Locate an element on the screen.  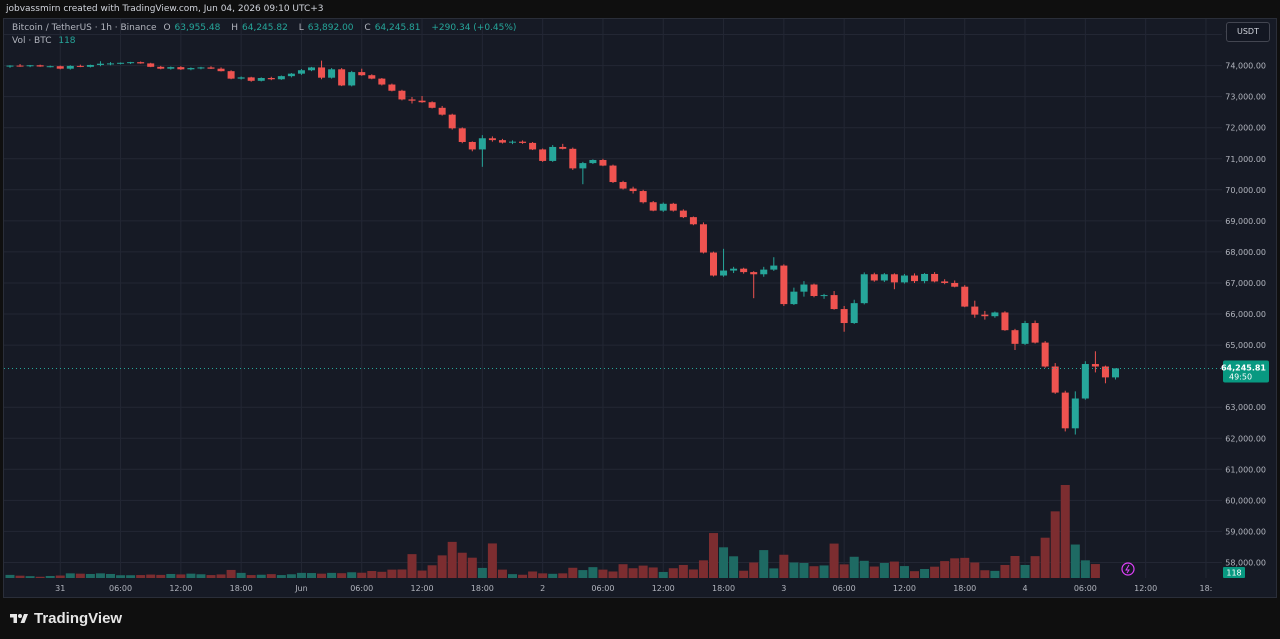
volume-label: Vol · BTC is located at coordinates (32, 41).